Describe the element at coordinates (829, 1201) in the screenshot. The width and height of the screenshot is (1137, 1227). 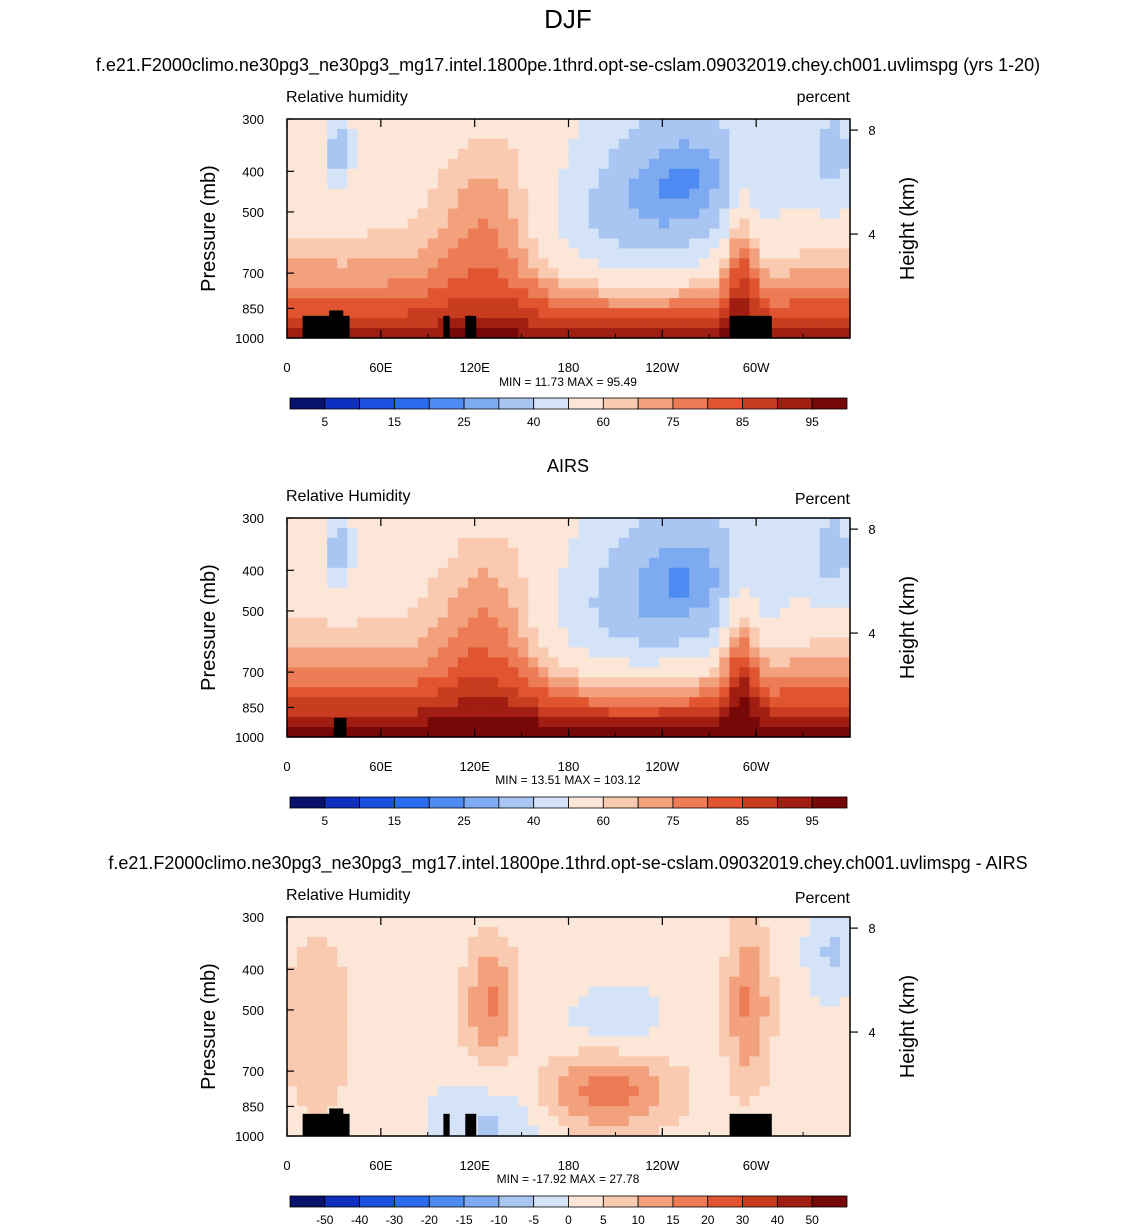
I see `colorbar-swatch` at that location.